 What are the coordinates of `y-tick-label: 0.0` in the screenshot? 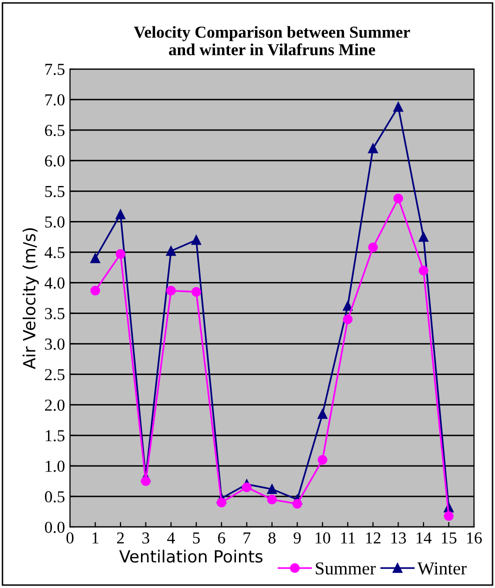 It's located at (54, 528).